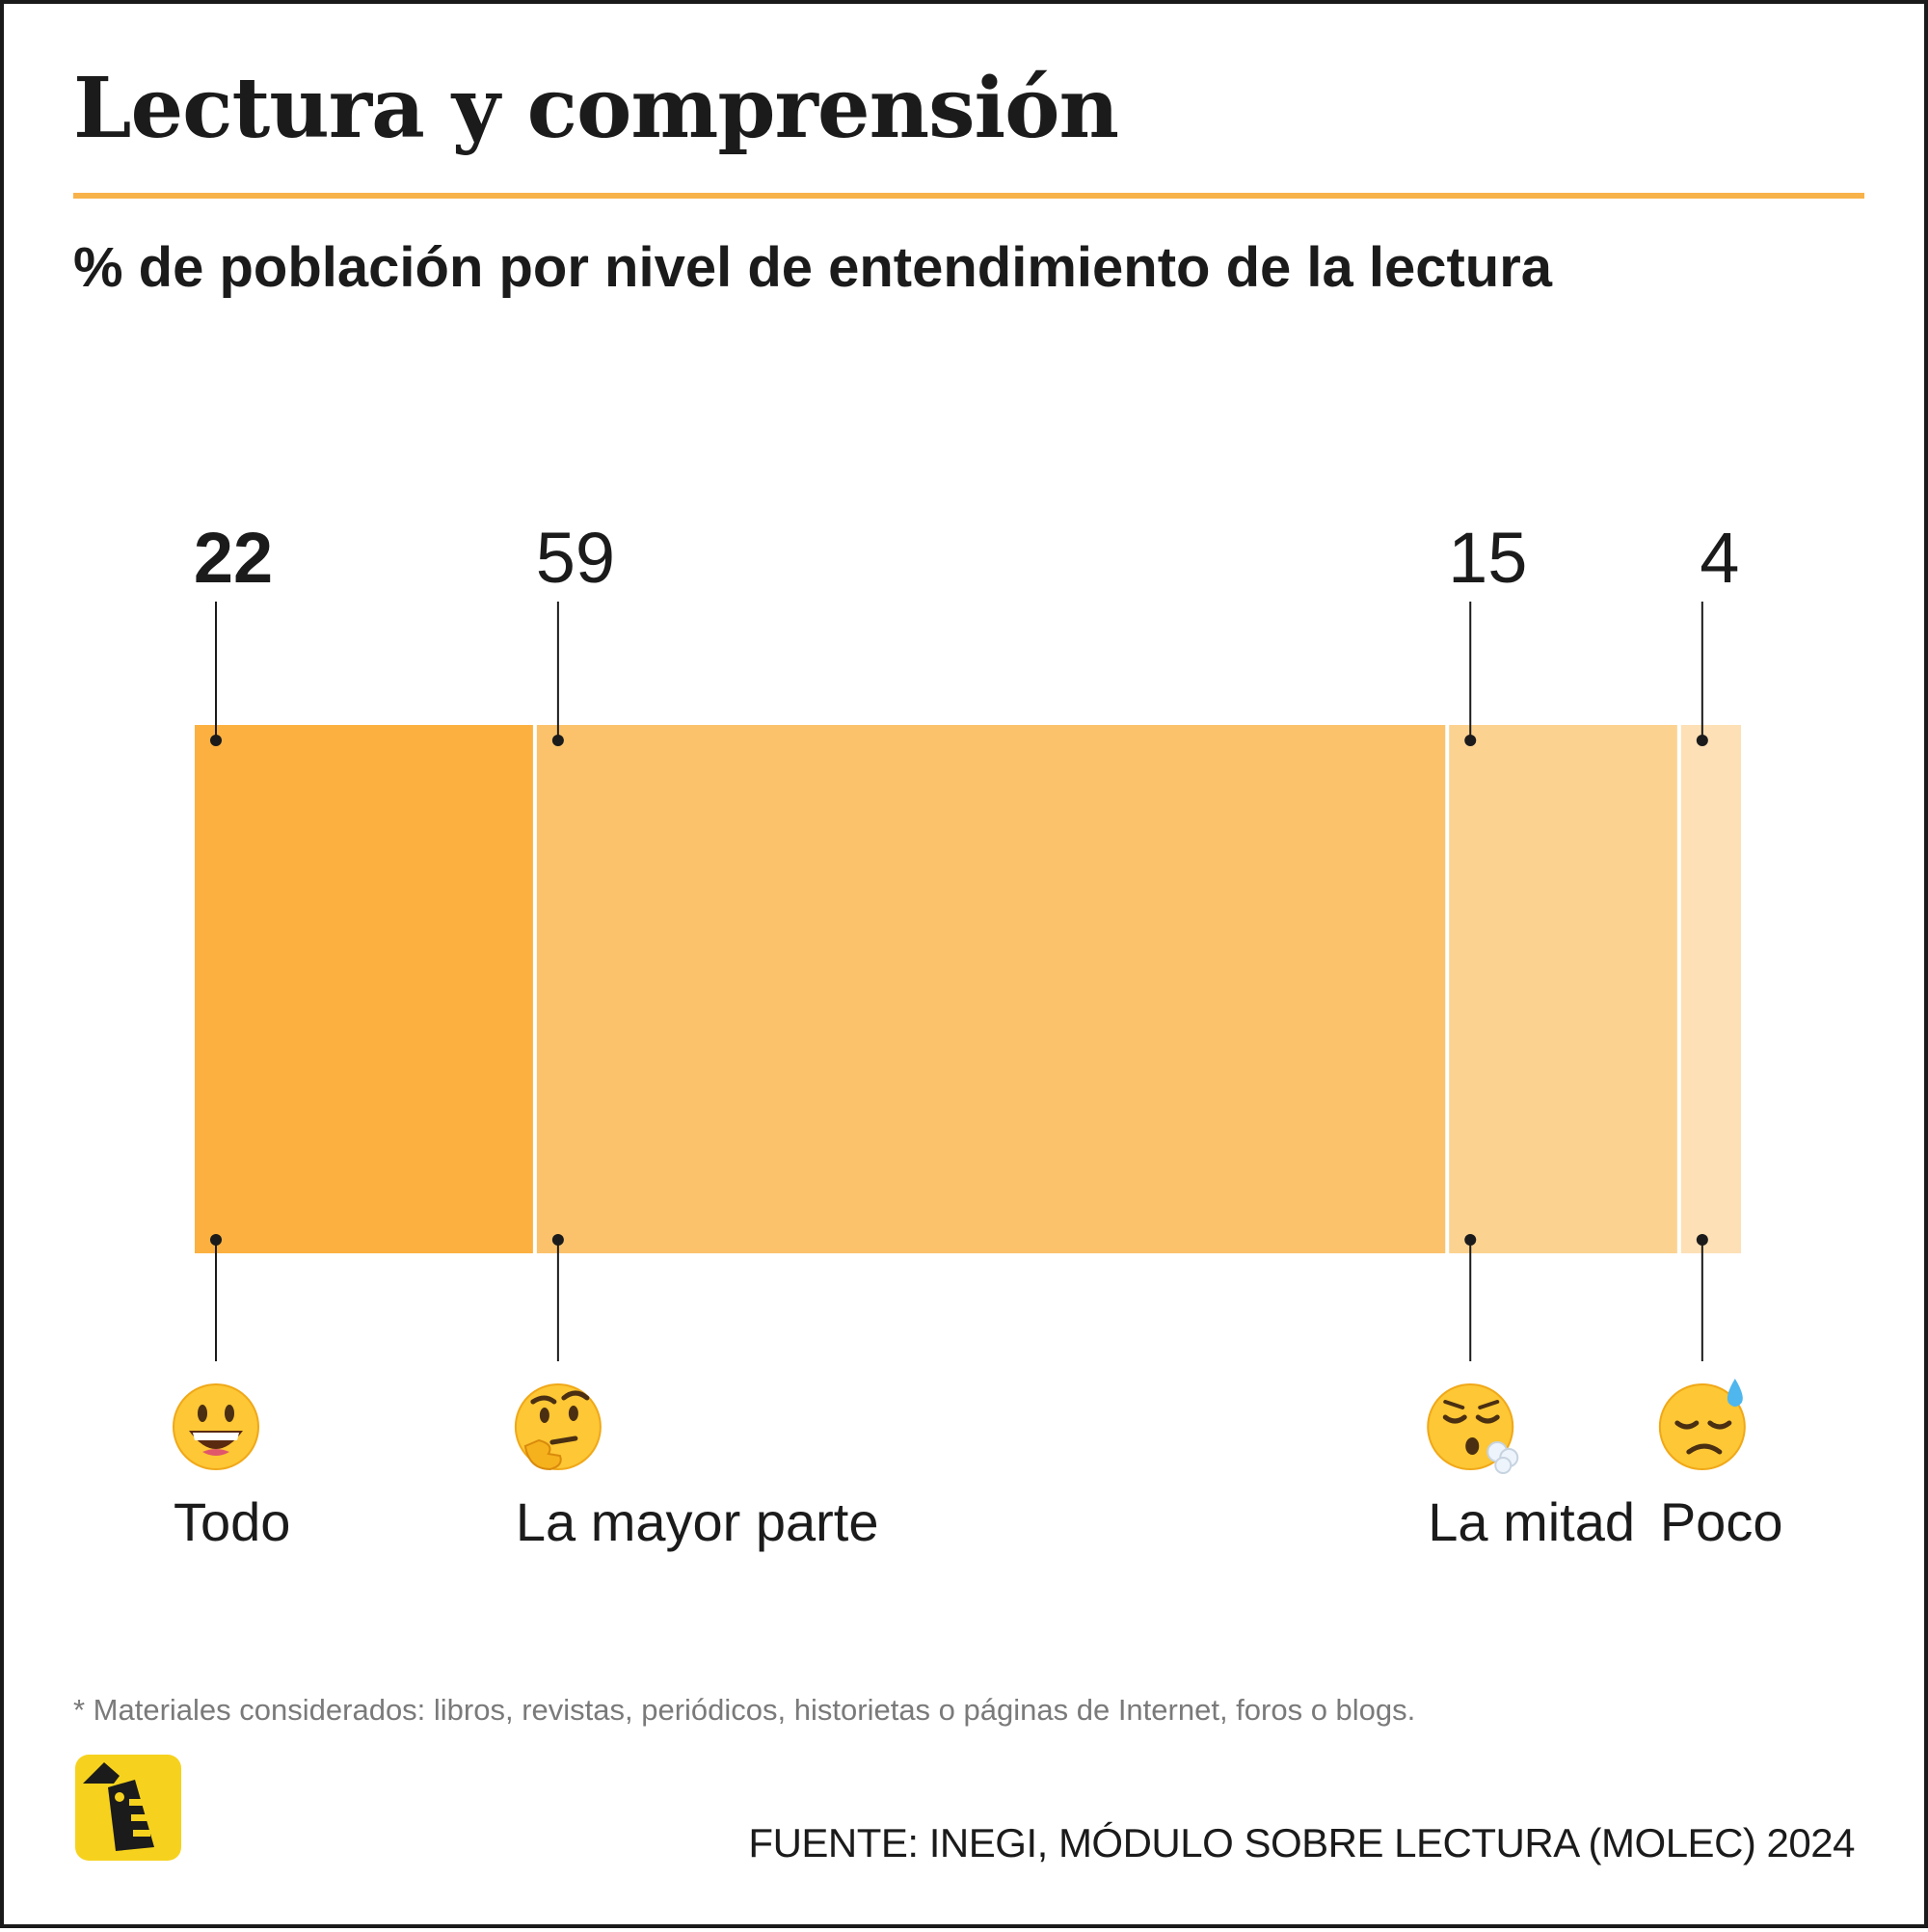  Describe the element at coordinates (1487, 558) in the screenshot. I see `value-label-2: 15` at that location.